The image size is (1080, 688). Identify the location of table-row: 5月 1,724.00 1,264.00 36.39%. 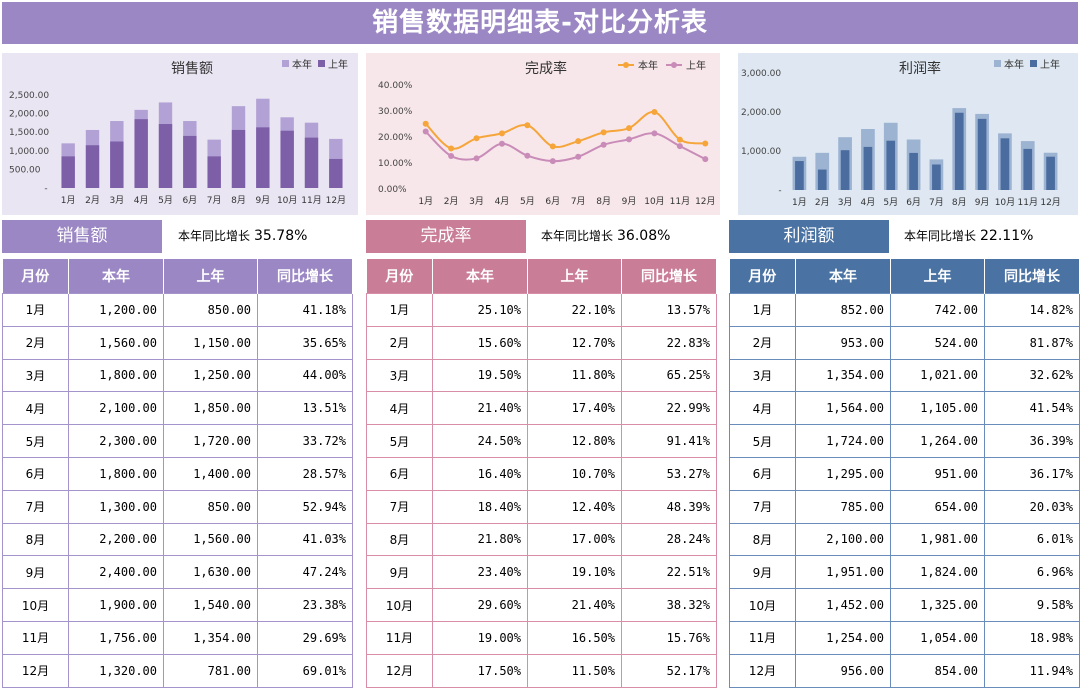
(904, 441).